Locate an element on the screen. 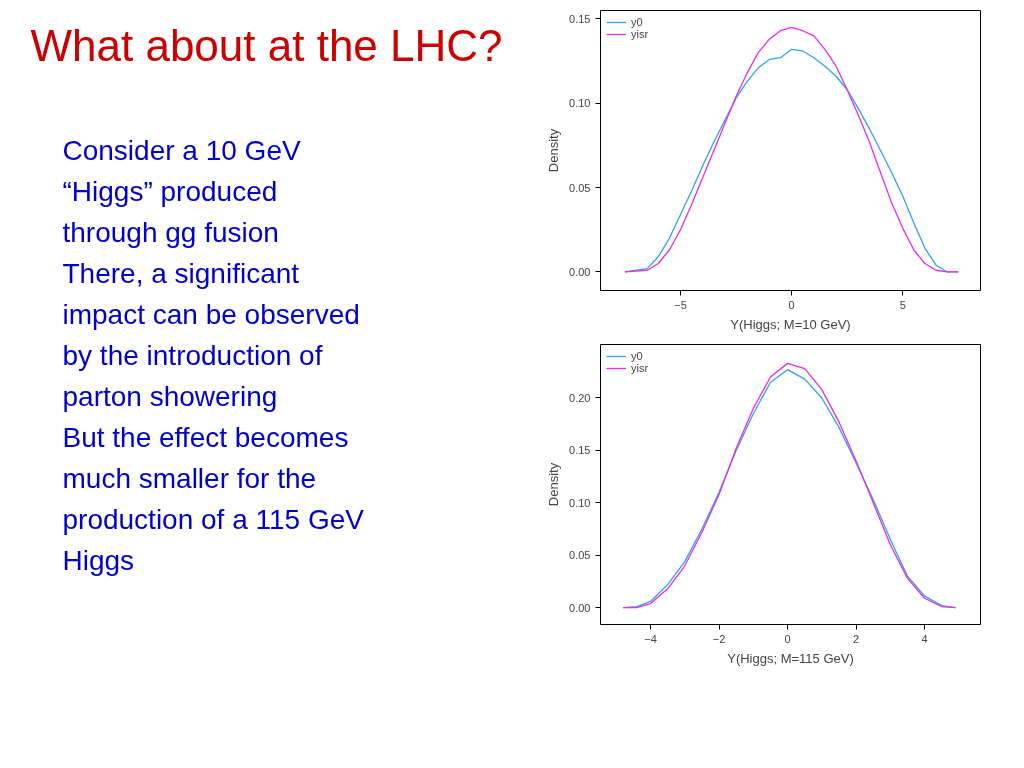 This screenshot has width=1024, height=768. x-tick-label: −4 is located at coordinates (650, 638).